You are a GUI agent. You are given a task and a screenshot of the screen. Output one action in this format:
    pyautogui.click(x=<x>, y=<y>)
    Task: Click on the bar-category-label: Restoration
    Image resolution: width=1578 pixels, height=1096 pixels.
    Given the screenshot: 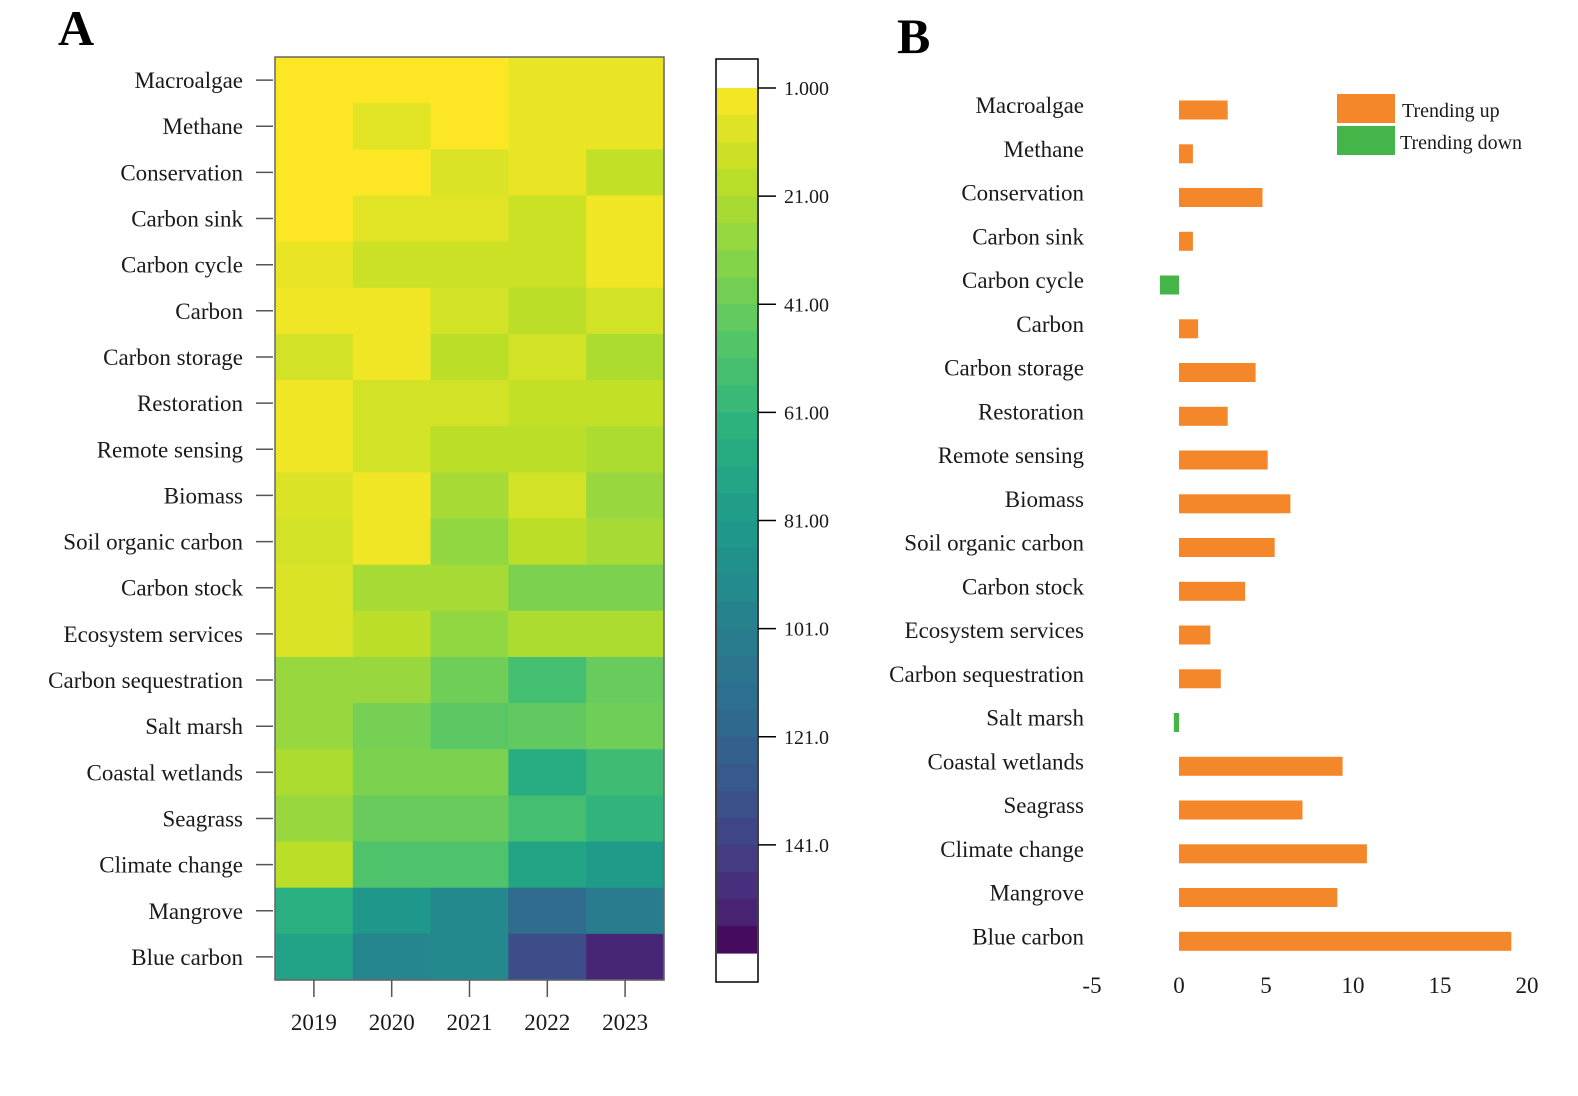 What is the action you would take?
    pyautogui.click(x=1031, y=411)
    